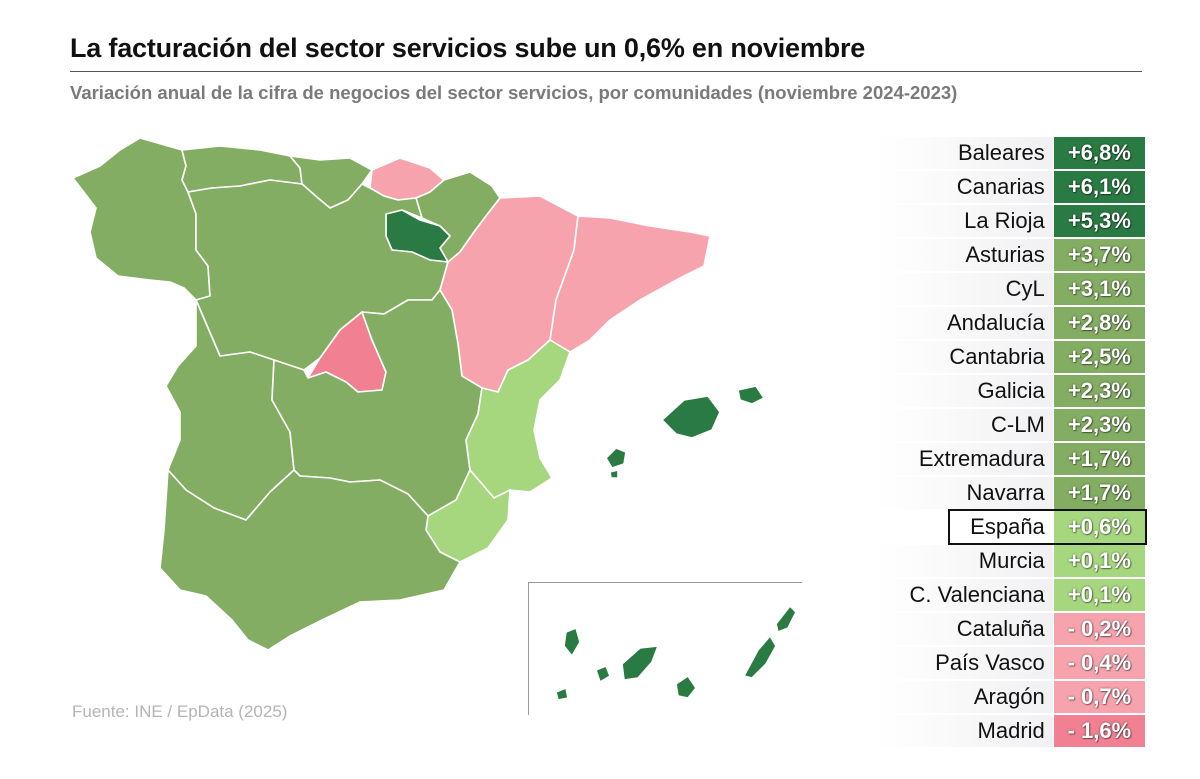  I want to click on table-row: CyL +3,1%, so click(1010, 289).